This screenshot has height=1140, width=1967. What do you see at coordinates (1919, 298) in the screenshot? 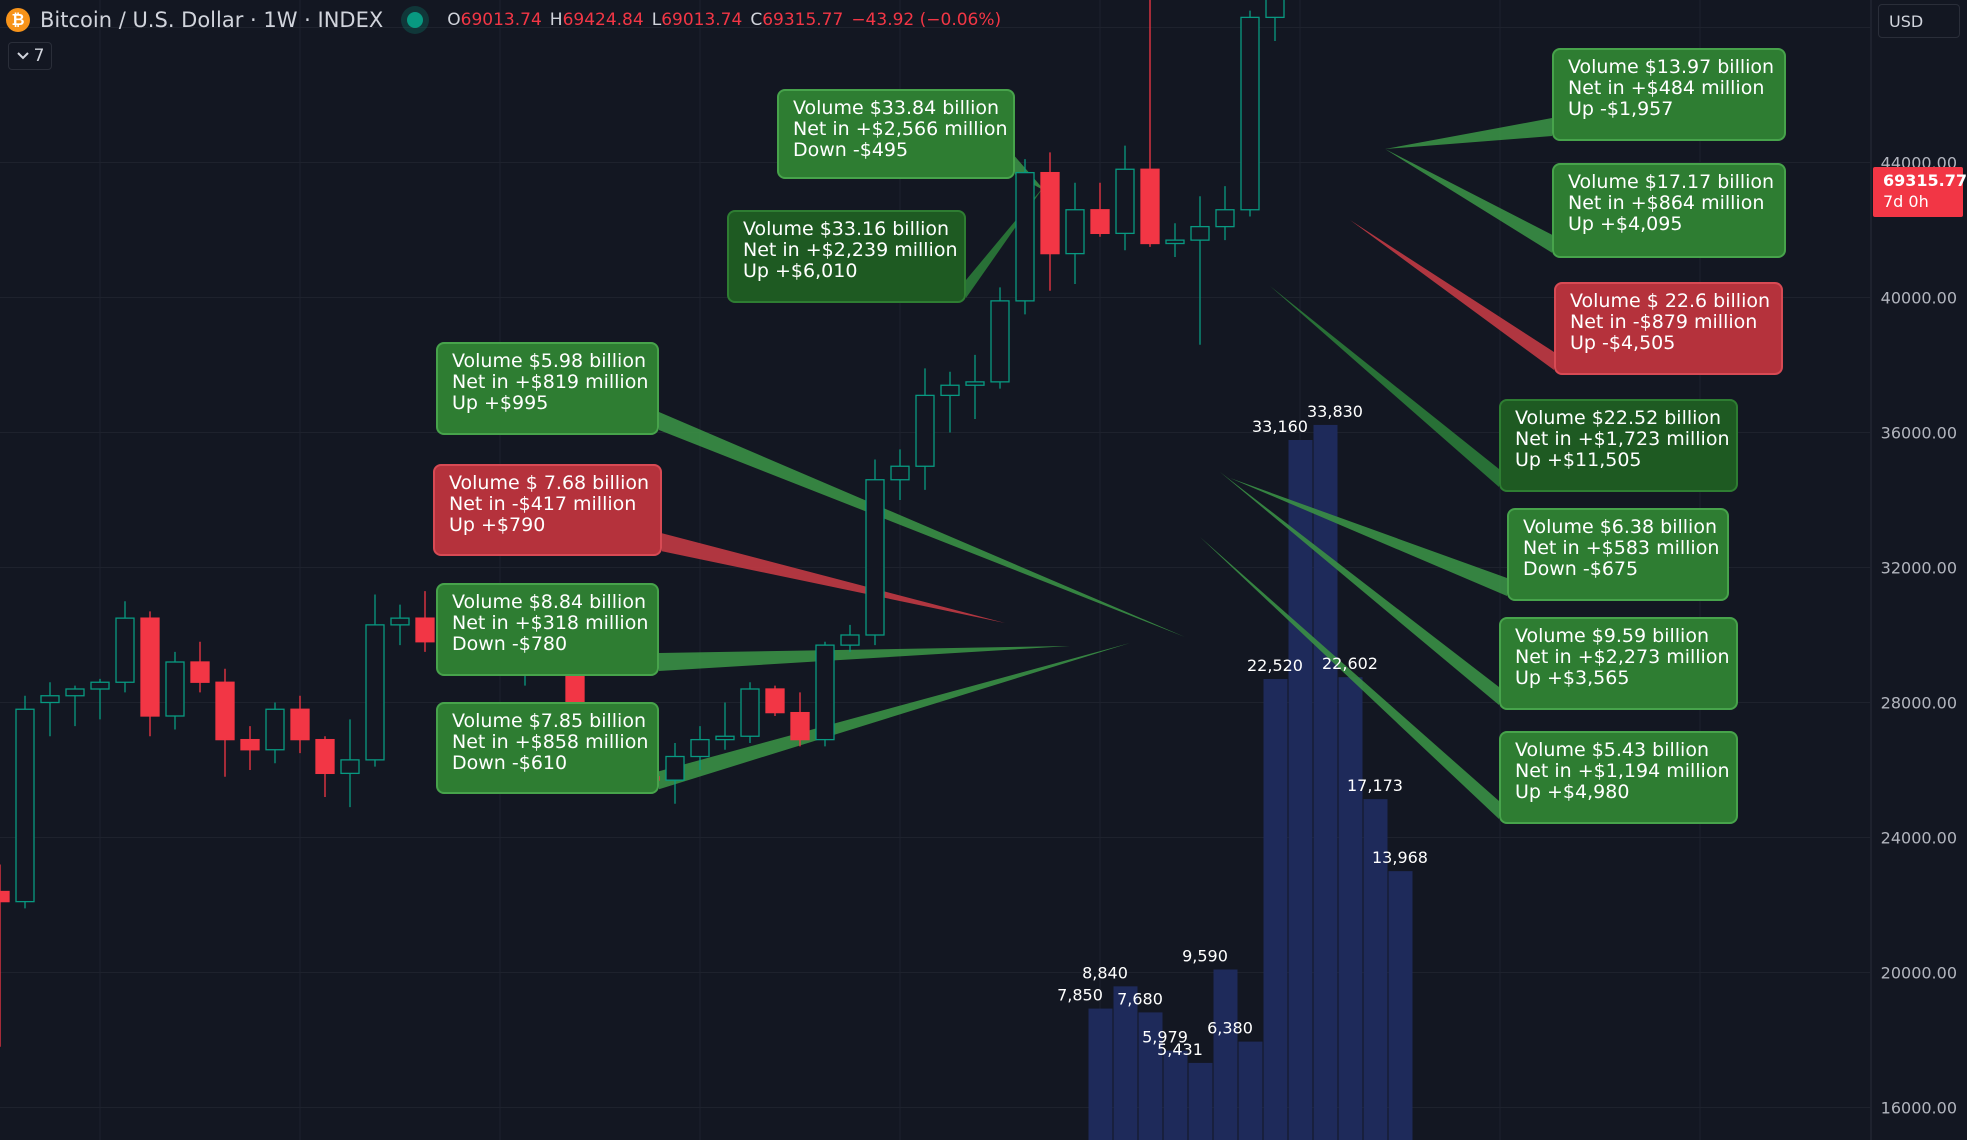
I see `price-tick-label: 40000.00` at bounding box center [1919, 298].